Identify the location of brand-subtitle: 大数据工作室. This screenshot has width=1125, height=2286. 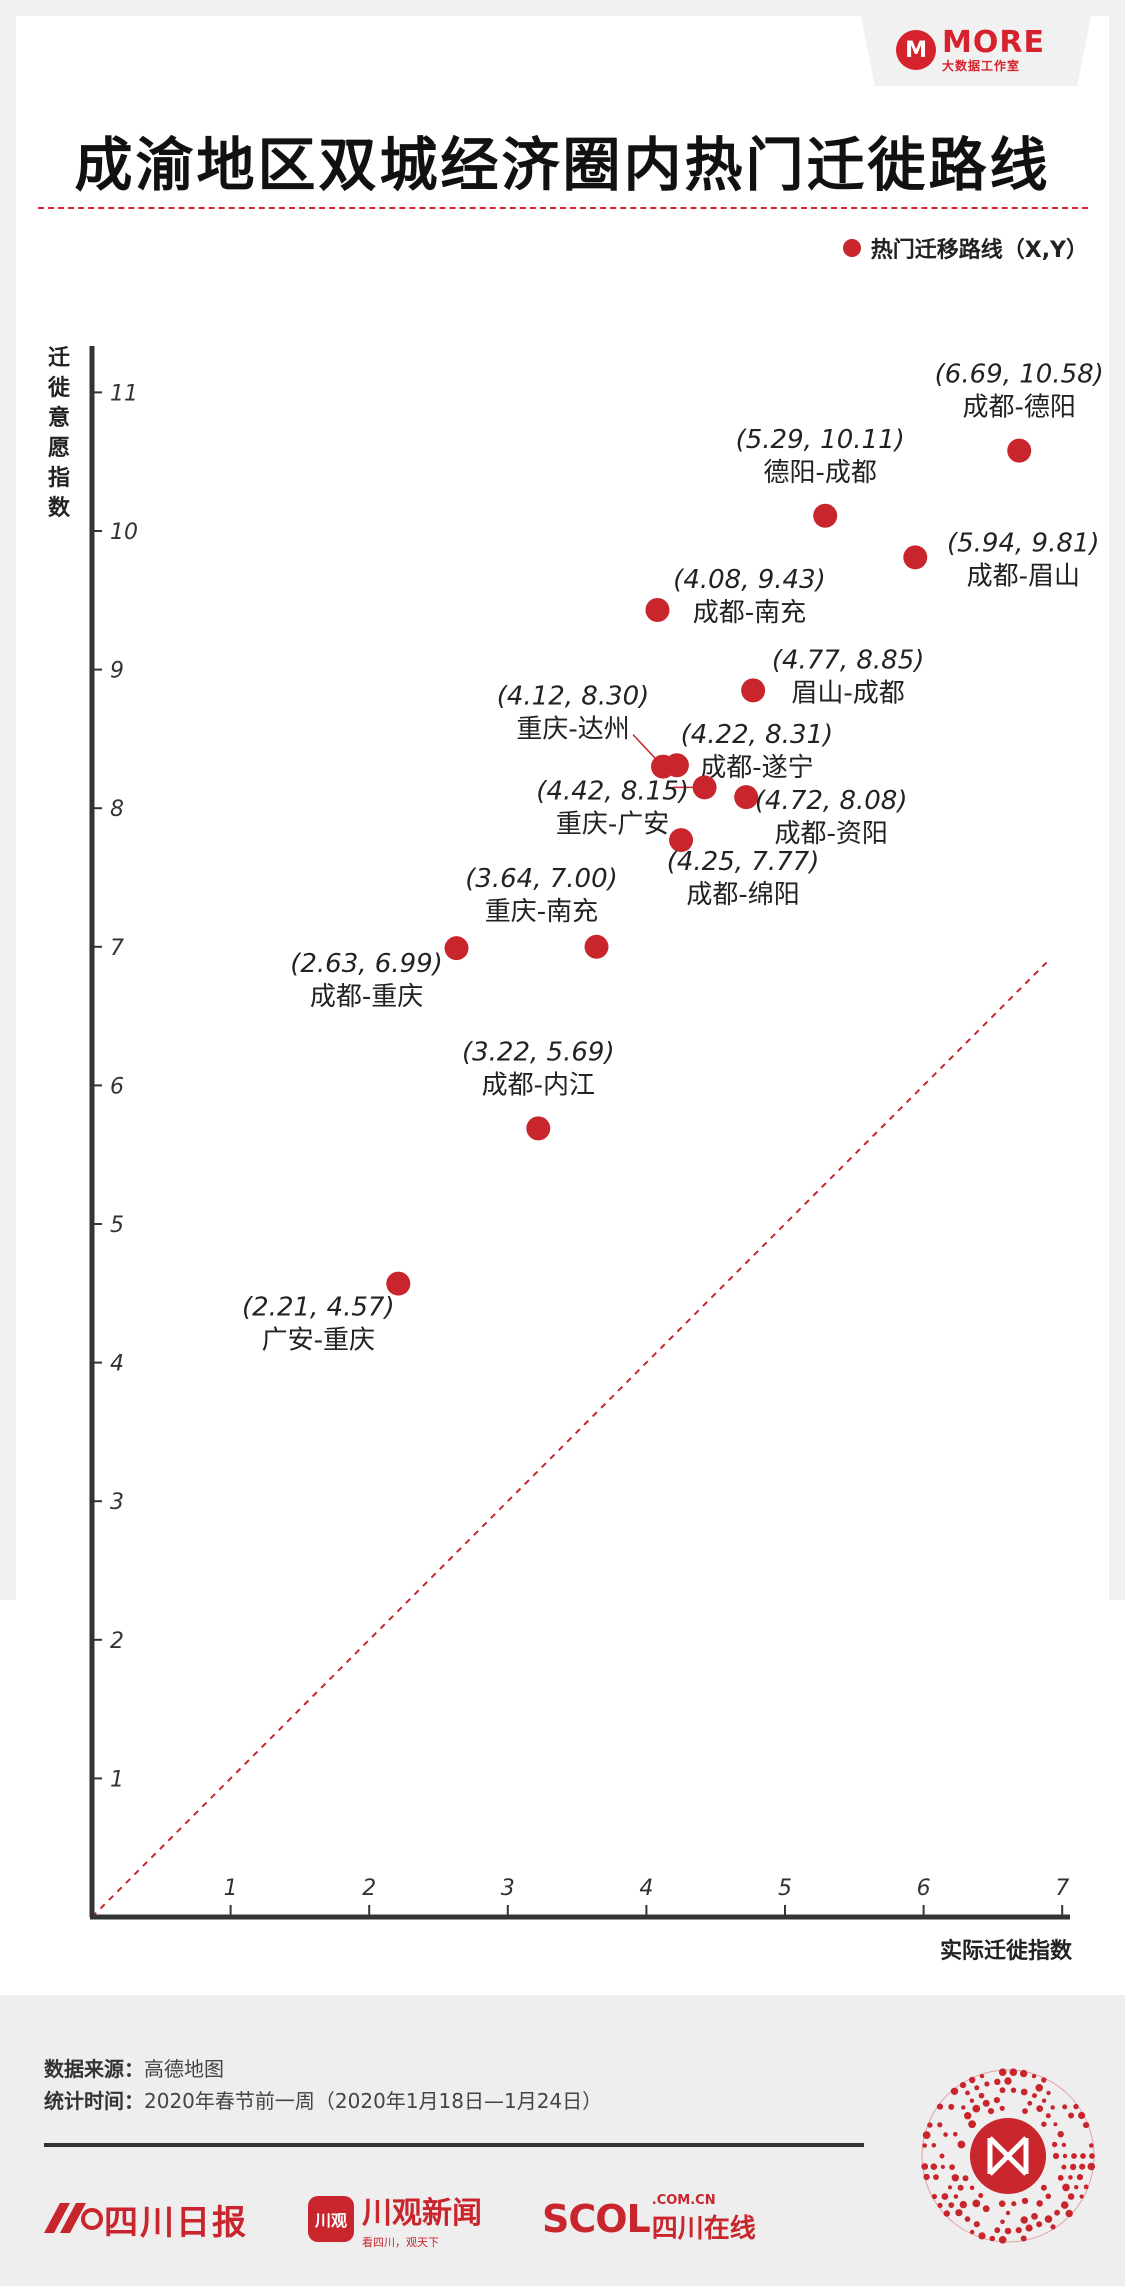
(981, 66).